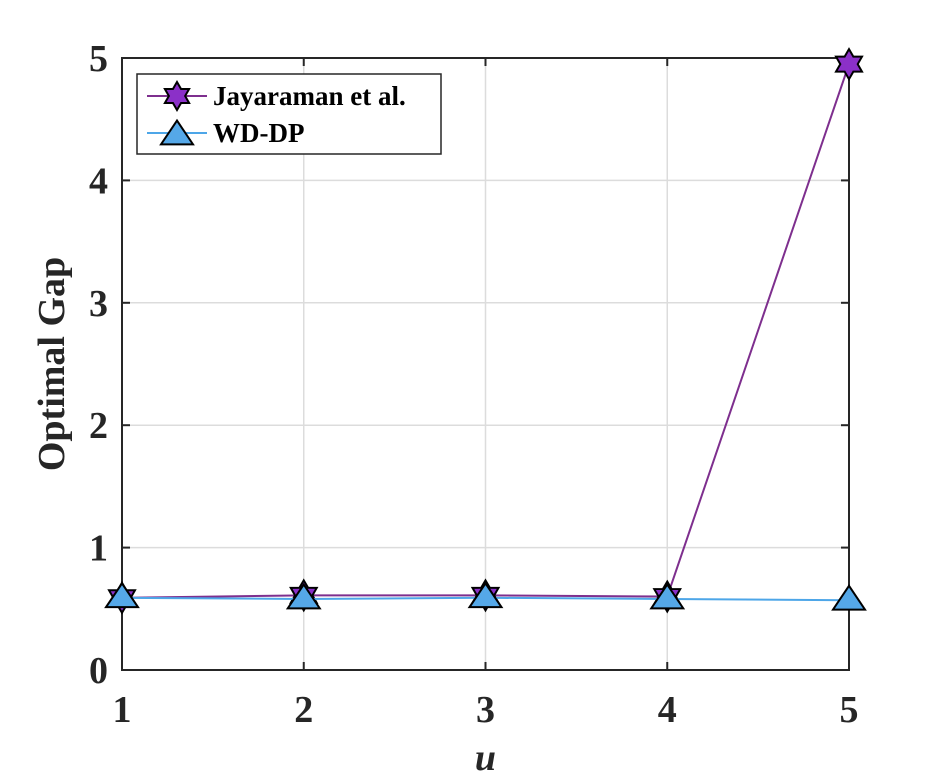  I want to click on y-tick-label: 3, so click(98, 304).